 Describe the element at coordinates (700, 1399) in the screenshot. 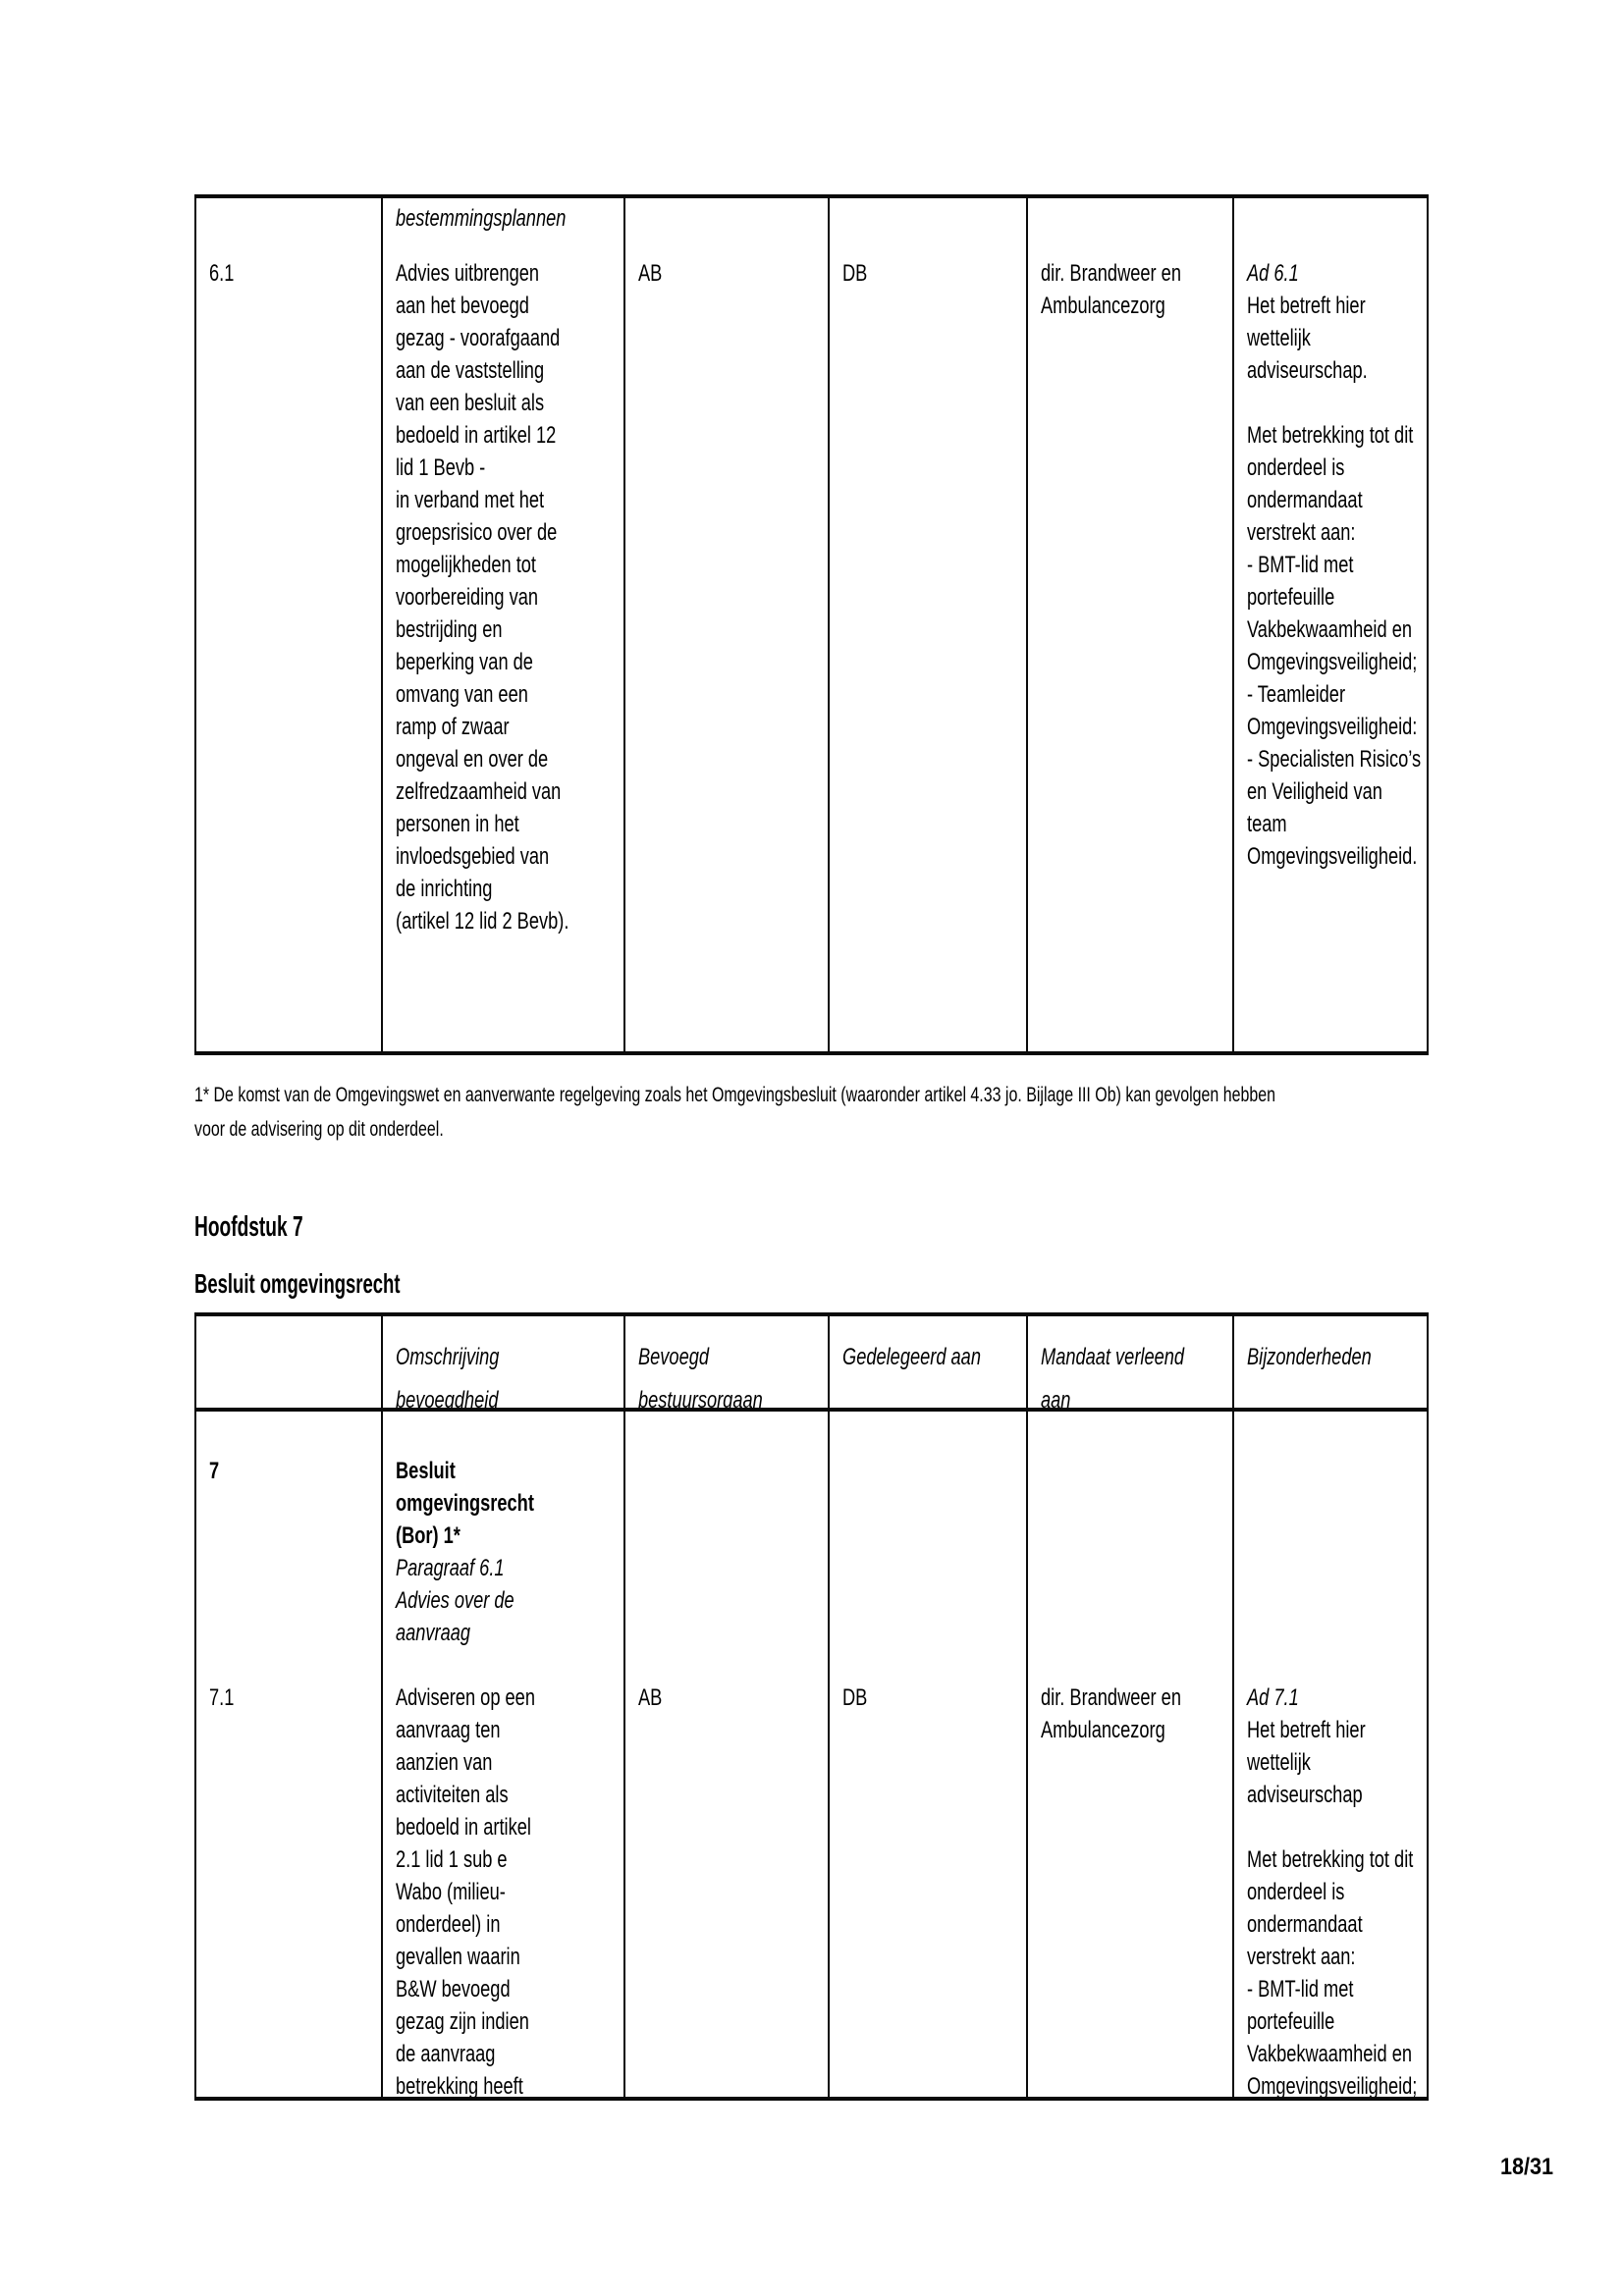

I see `text-line: bestuursorgaan` at that location.